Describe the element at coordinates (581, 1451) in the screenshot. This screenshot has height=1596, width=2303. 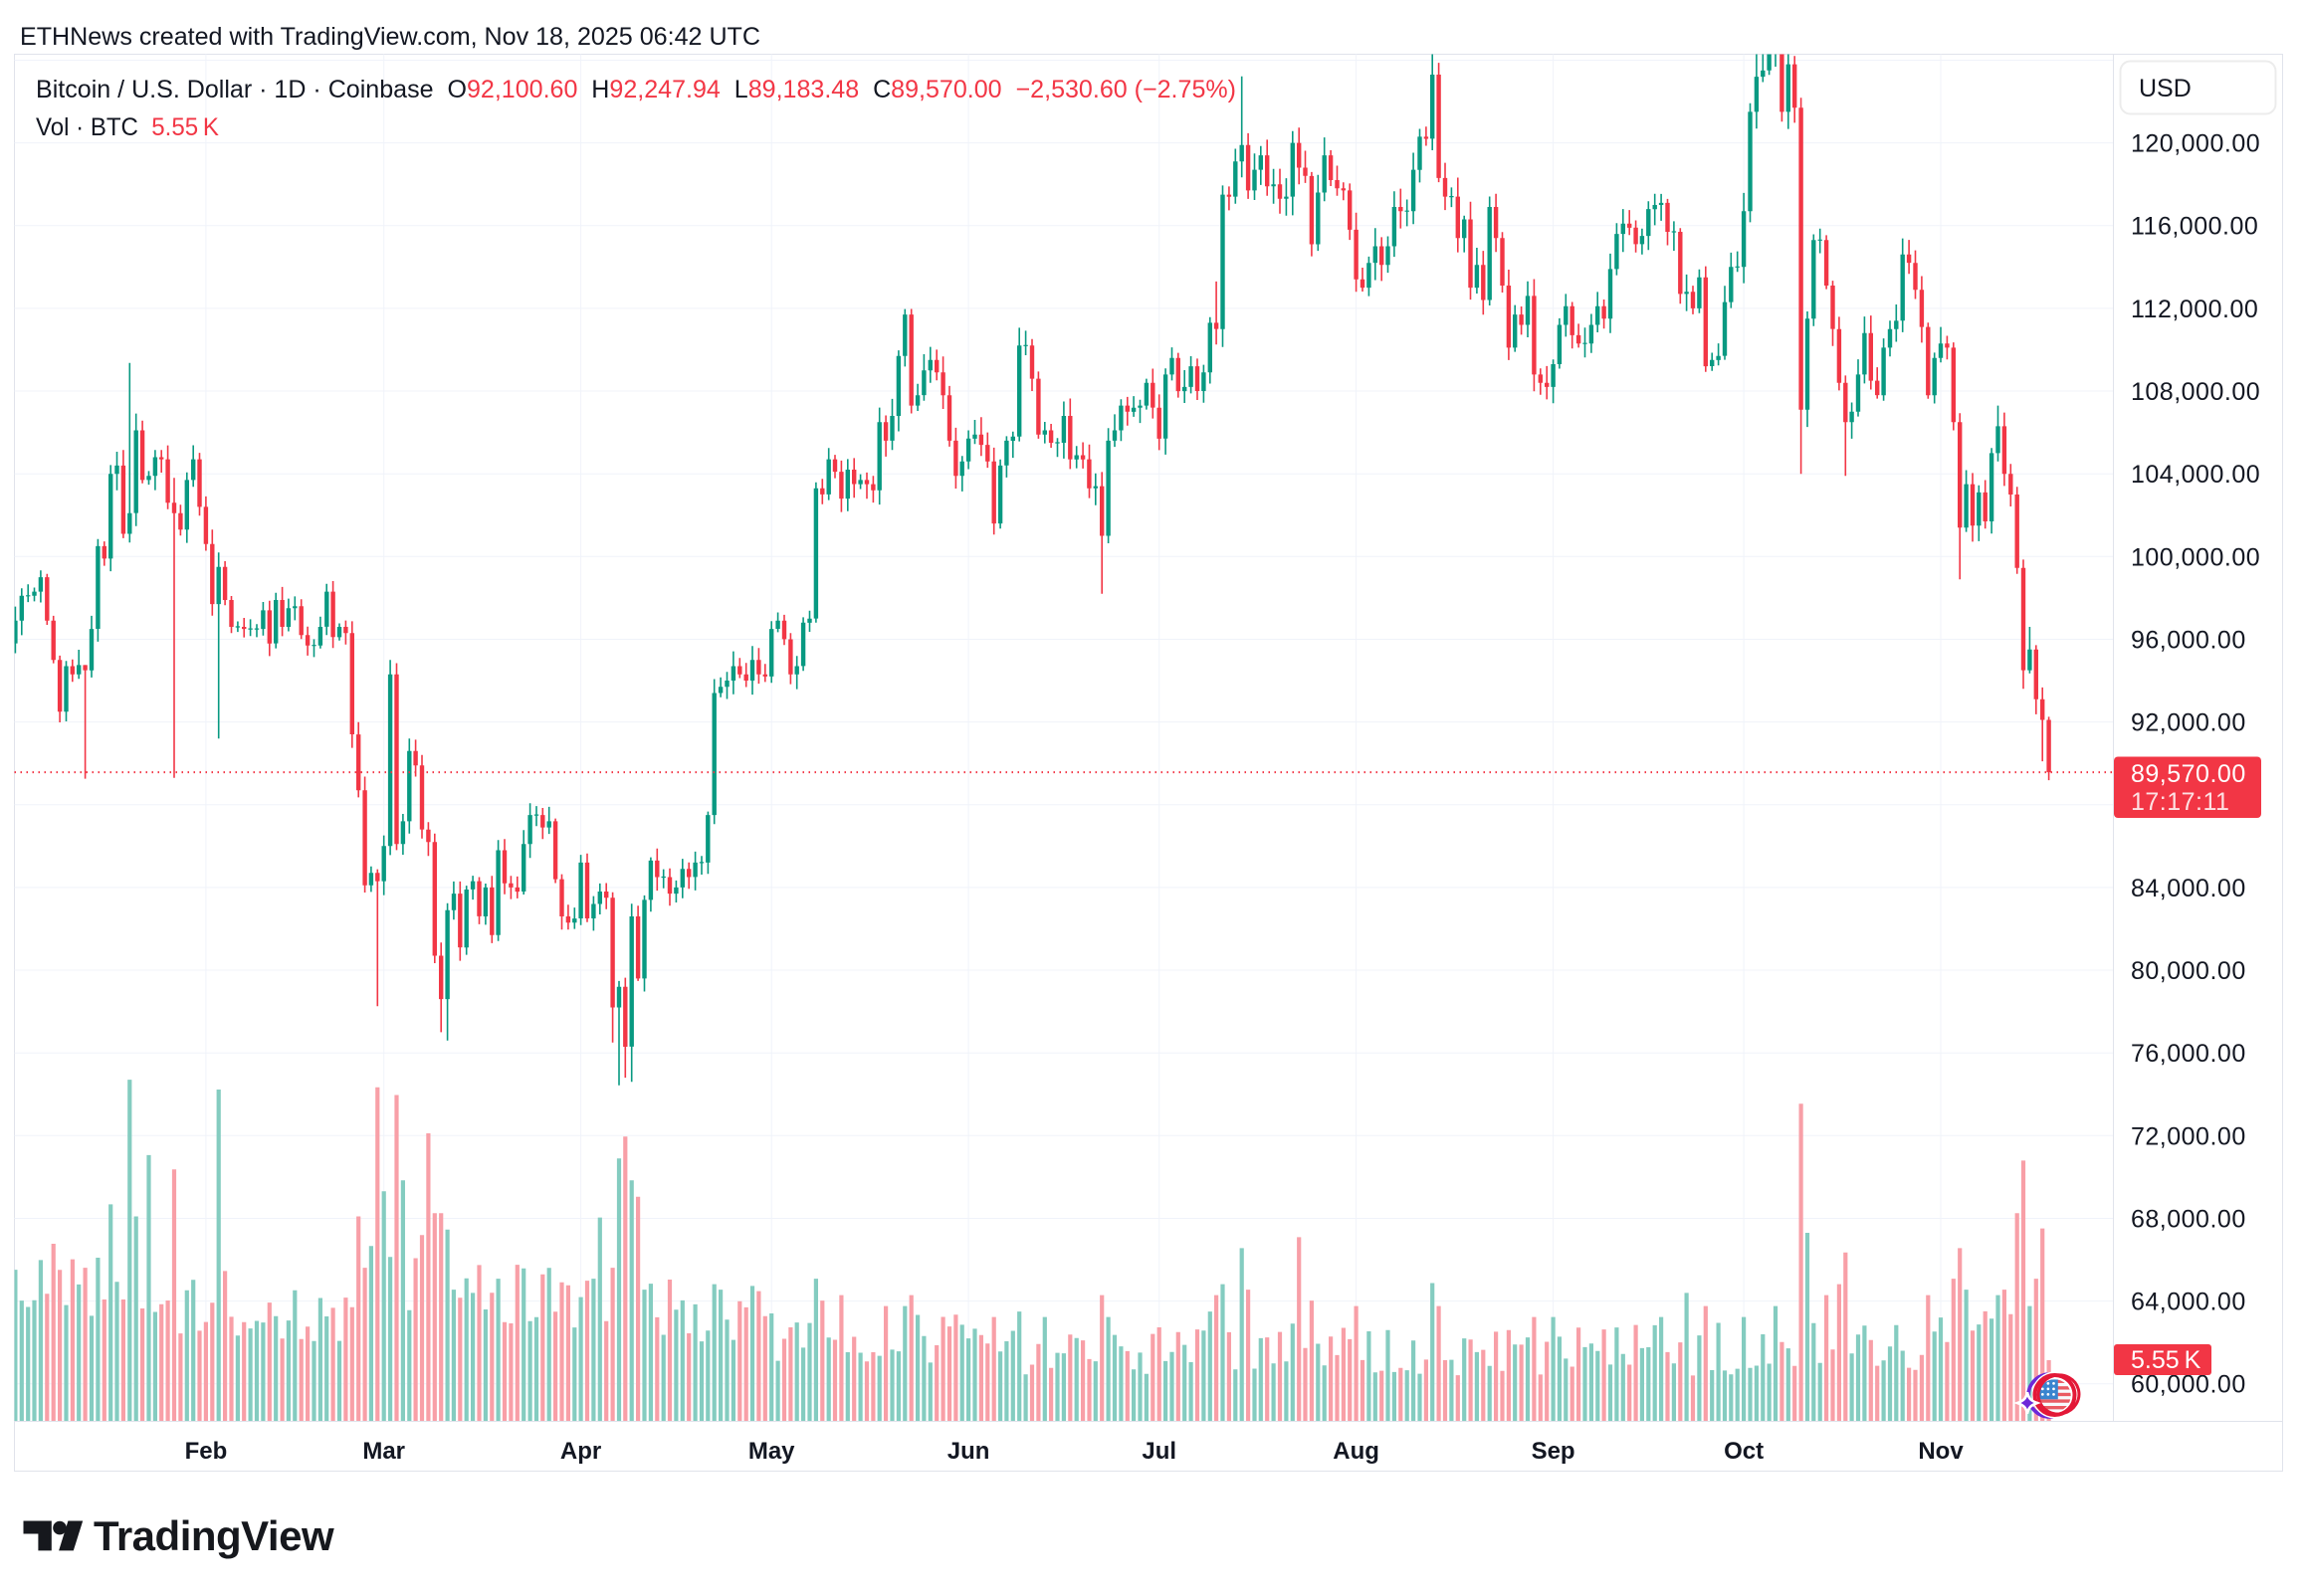
I see `svg-text: Apr` at that location.